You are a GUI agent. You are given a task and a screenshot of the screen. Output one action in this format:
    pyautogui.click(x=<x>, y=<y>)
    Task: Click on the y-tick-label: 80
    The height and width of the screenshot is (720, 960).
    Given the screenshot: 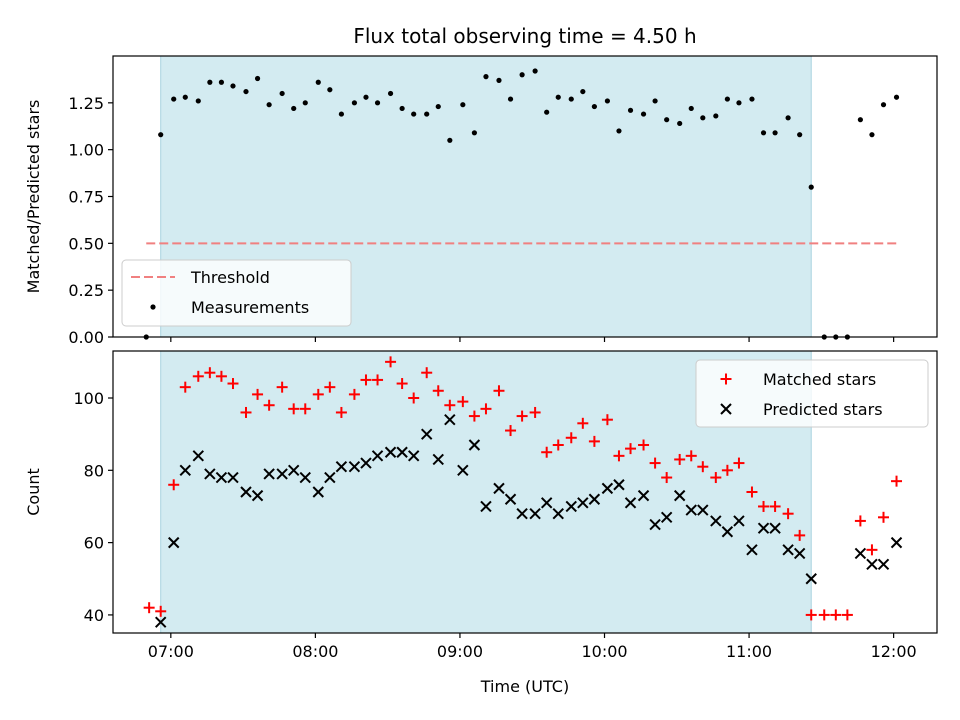 What is the action you would take?
    pyautogui.click(x=94, y=470)
    